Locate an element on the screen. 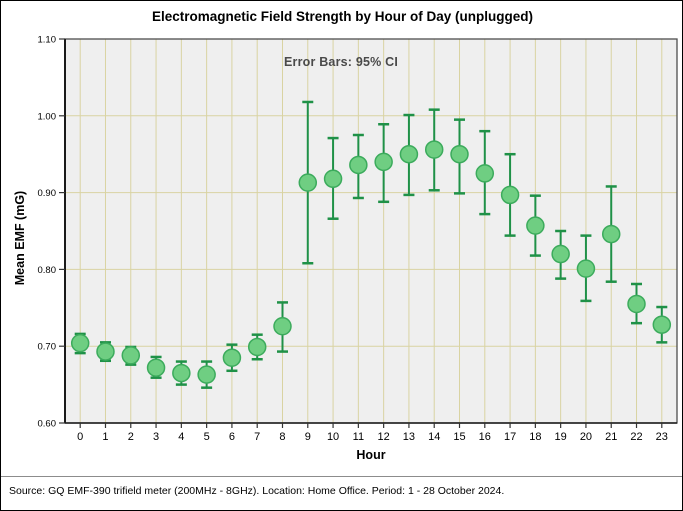  y-tick-label: 0.80 is located at coordinates (47, 270).